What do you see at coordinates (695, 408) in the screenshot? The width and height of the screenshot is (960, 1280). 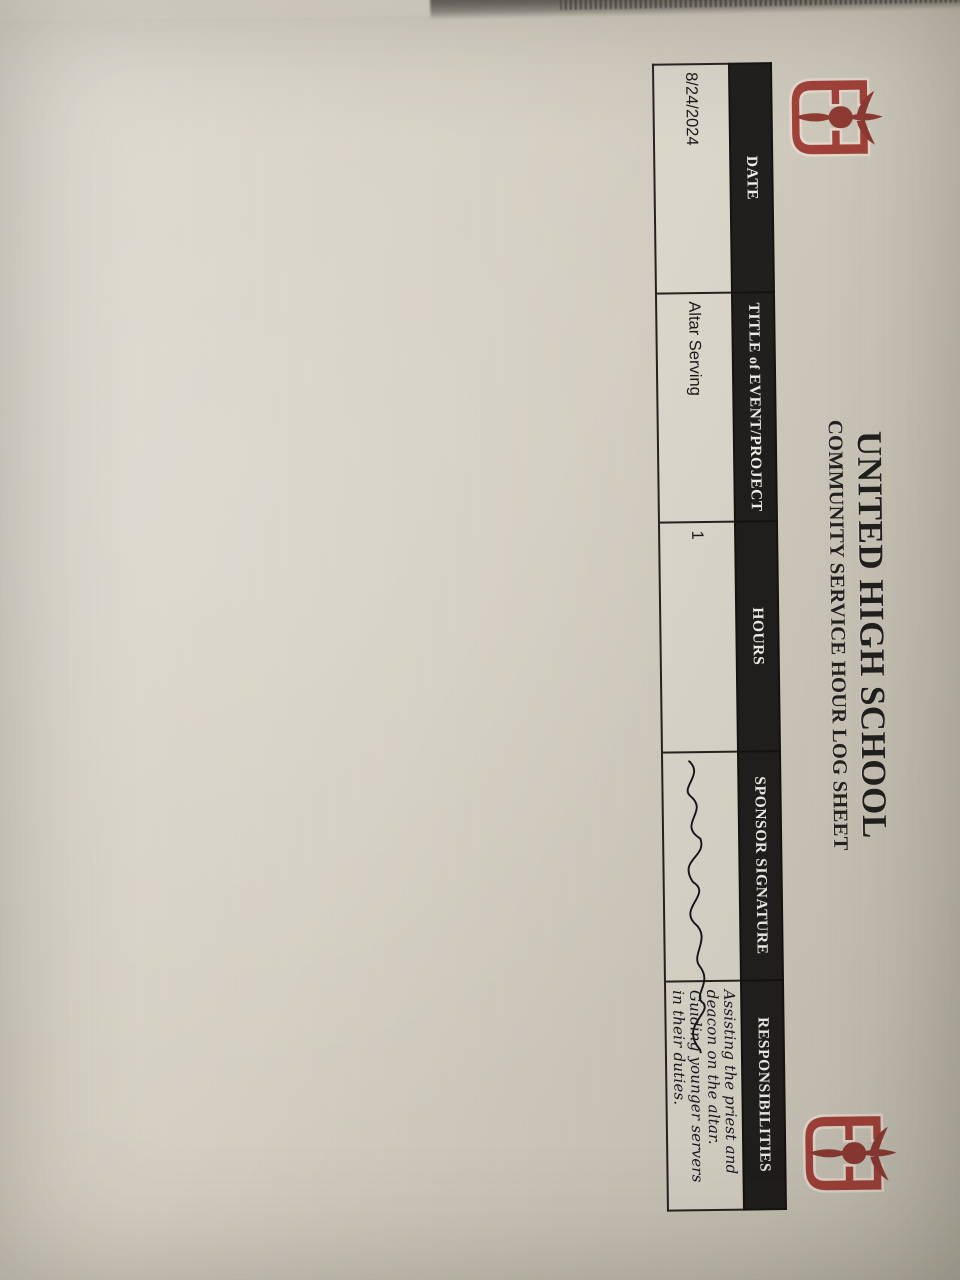 I see `cell-event-title: Altar Serving` at bounding box center [695, 408].